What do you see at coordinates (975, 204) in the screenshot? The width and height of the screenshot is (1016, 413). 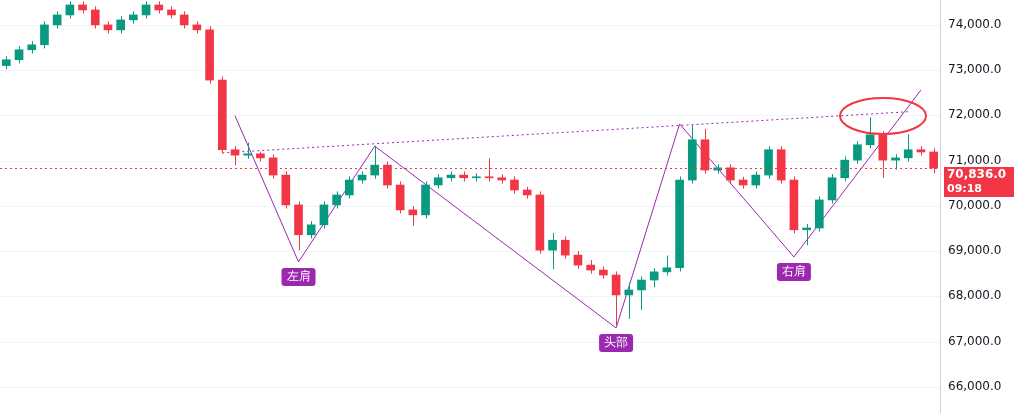 I see `y-tick-label: 70,000.0` at bounding box center [975, 204].